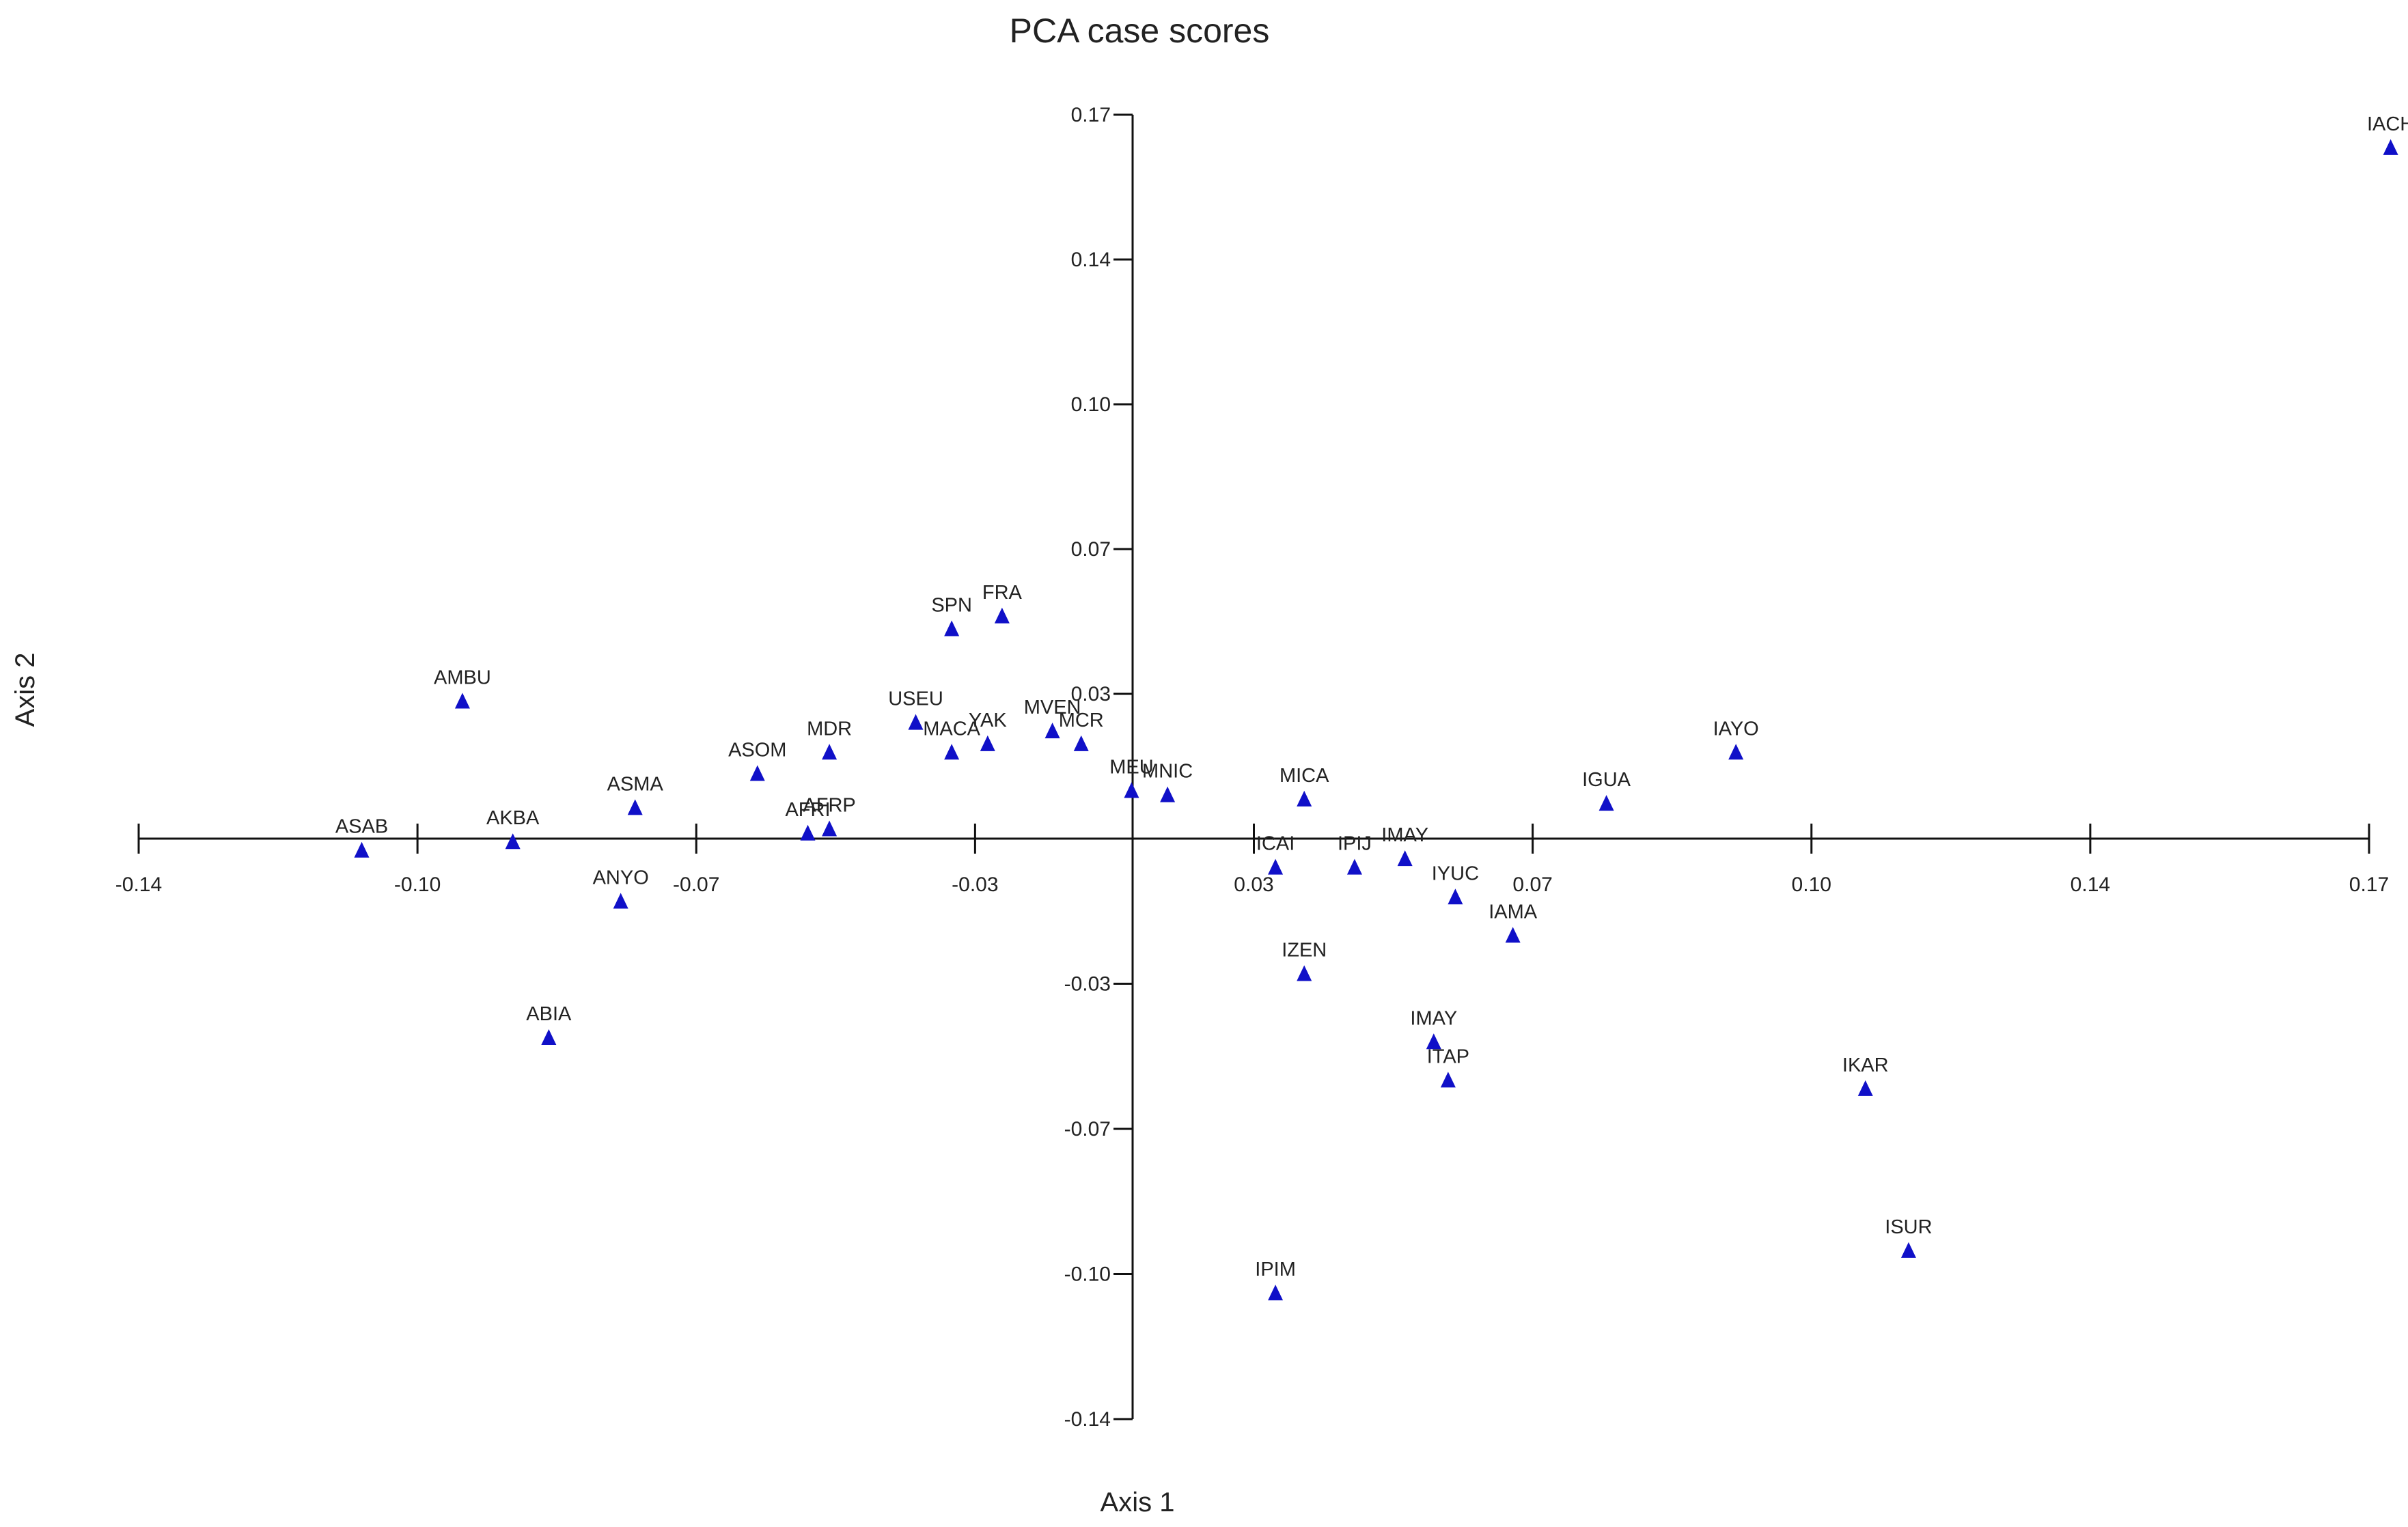  I want to click on point-label: MDR, so click(829, 729).